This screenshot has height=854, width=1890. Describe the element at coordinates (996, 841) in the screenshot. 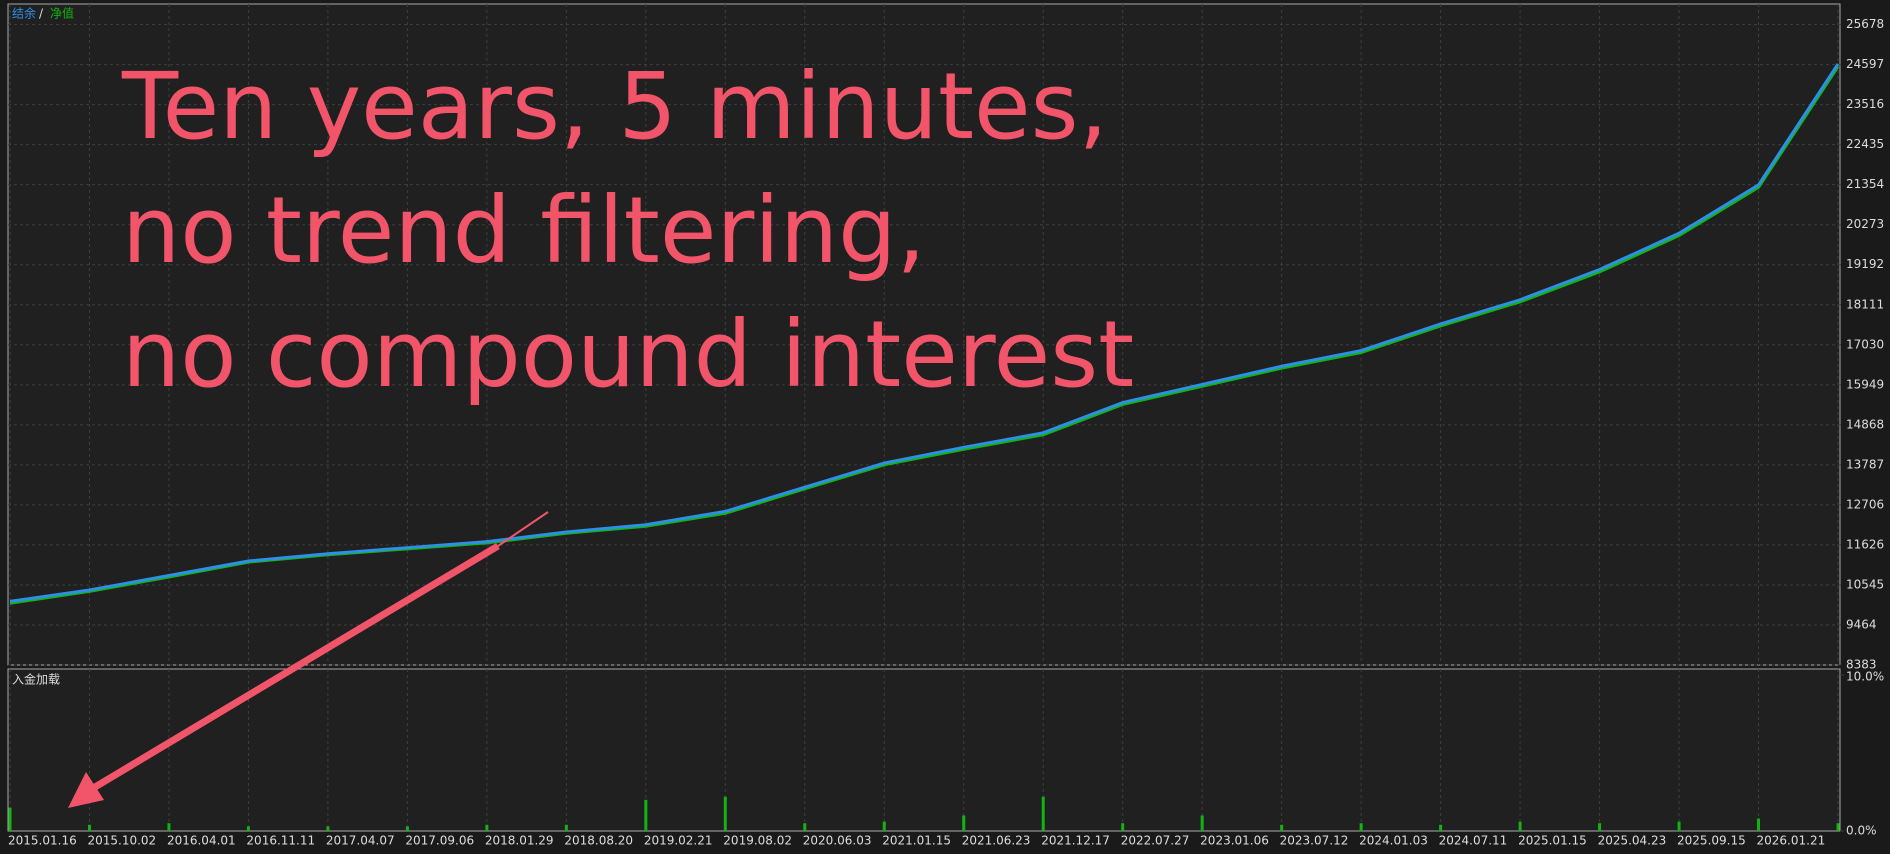

I see `x-tick-label: 2021.06.23` at that location.